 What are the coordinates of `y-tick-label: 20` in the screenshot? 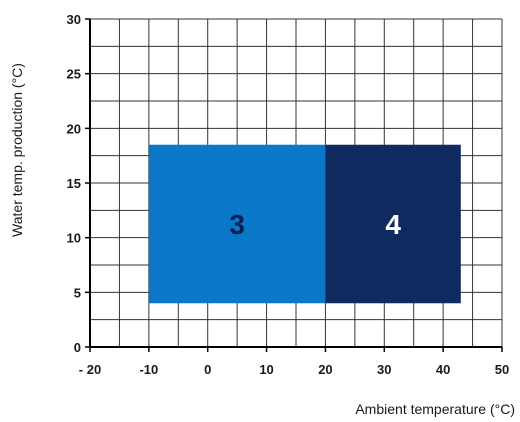 It's located at (74, 128).